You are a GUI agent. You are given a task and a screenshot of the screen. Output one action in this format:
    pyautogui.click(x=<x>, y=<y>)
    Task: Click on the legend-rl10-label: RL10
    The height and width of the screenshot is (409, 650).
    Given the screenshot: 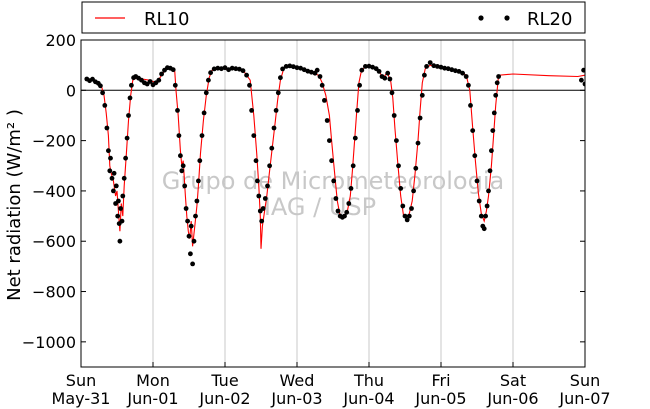 What is the action you would take?
    pyautogui.click(x=166, y=19)
    